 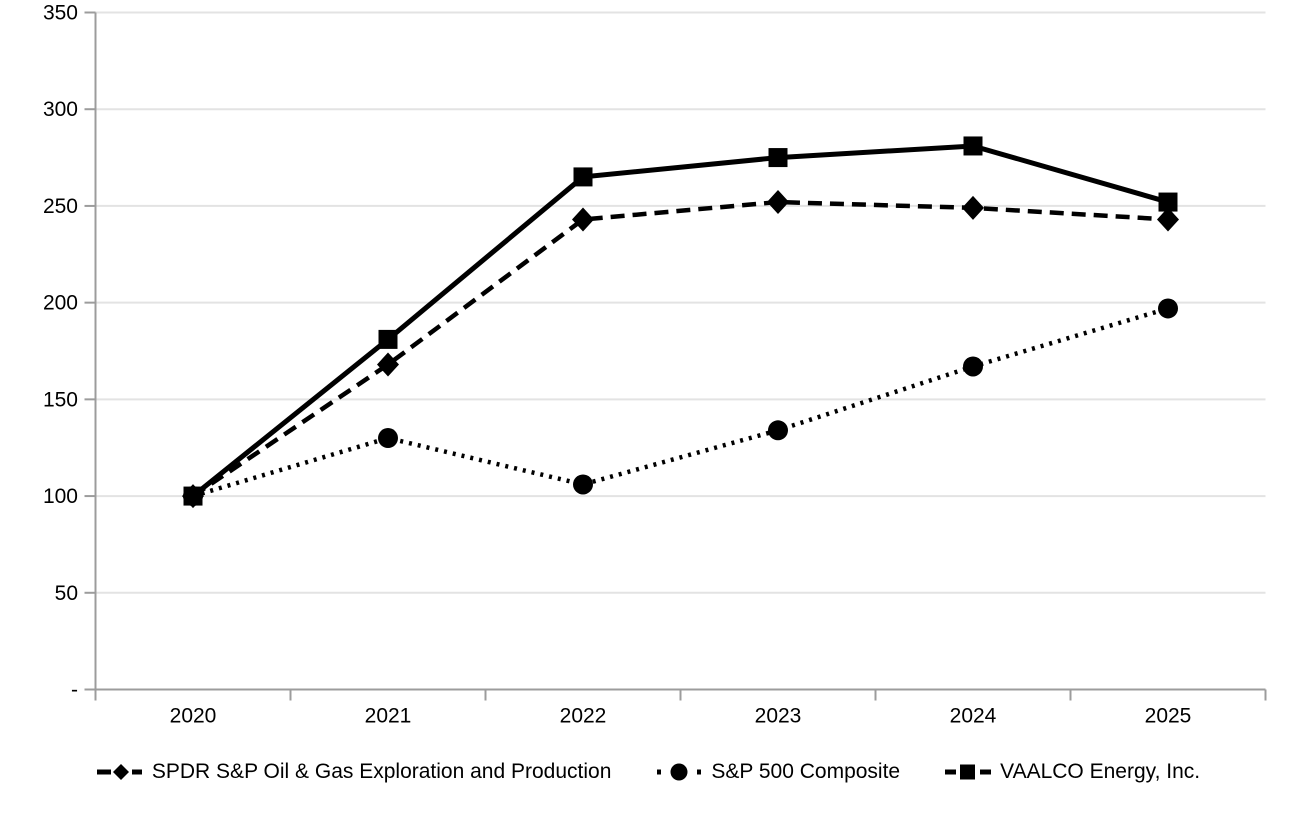 What do you see at coordinates (60, 303) in the screenshot?
I see `y-tick-label: 200` at bounding box center [60, 303].